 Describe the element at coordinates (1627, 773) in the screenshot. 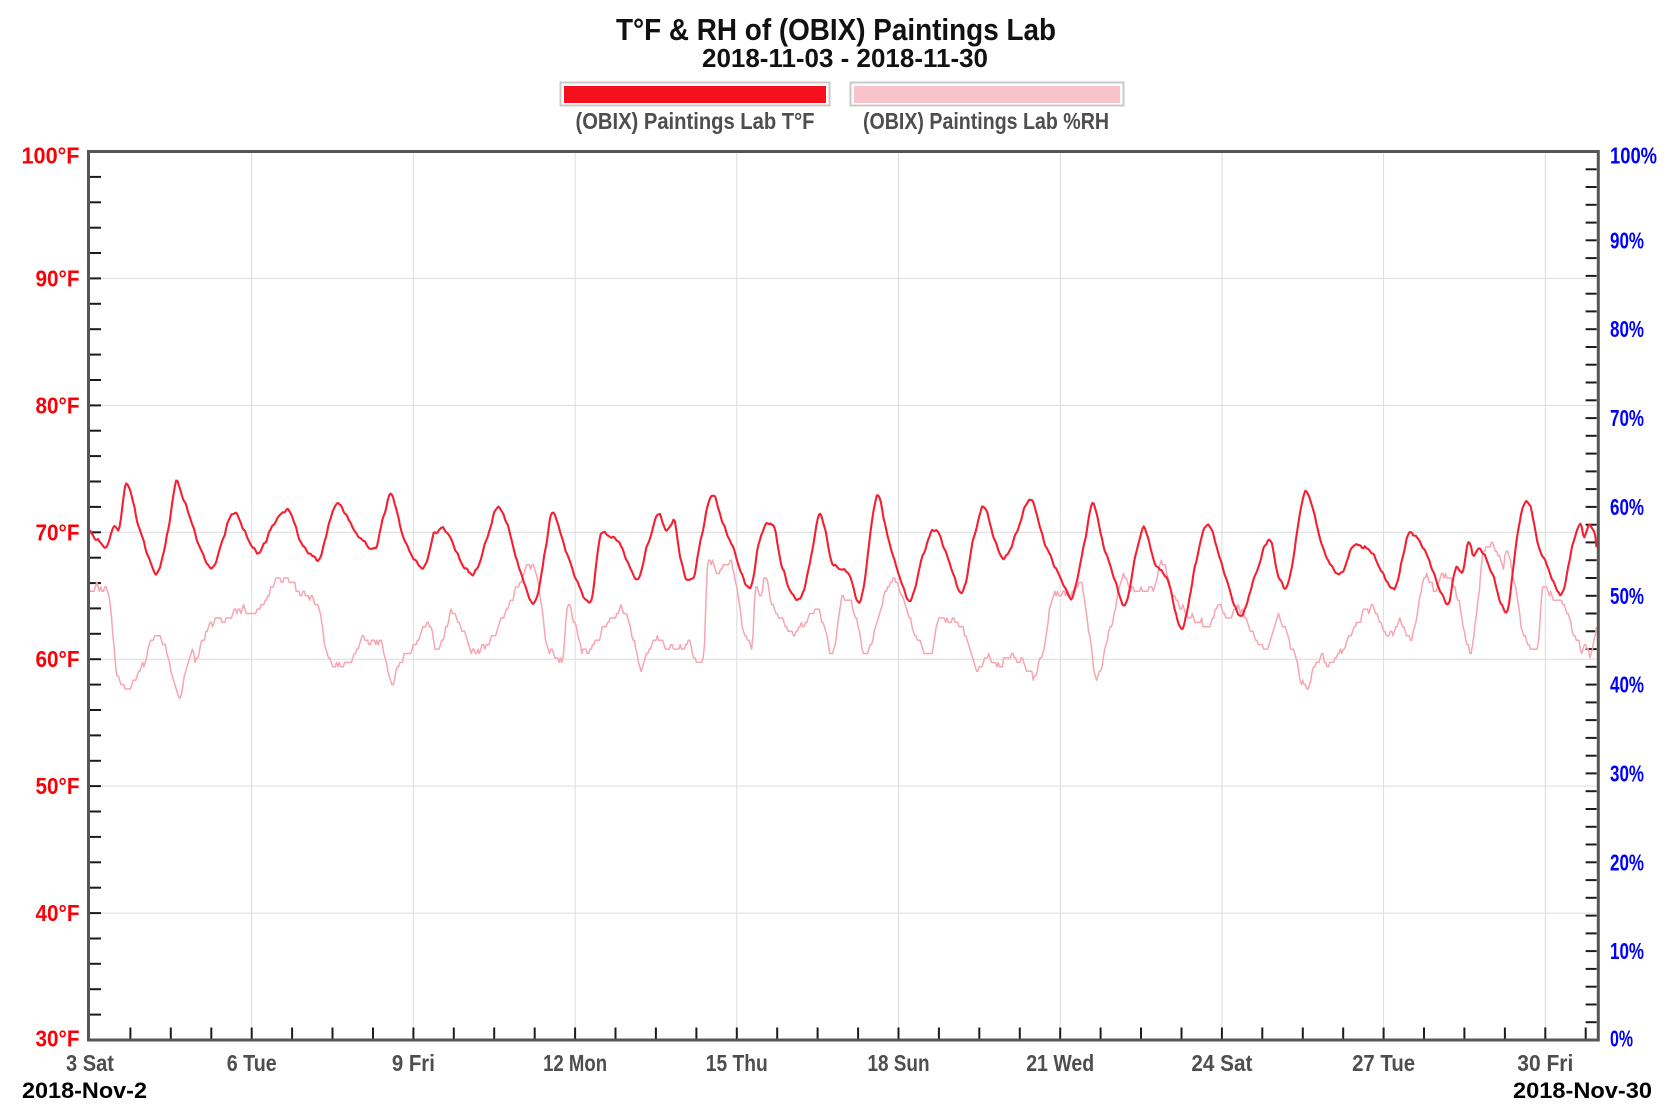

I see `svg-text: 30%` at that location.